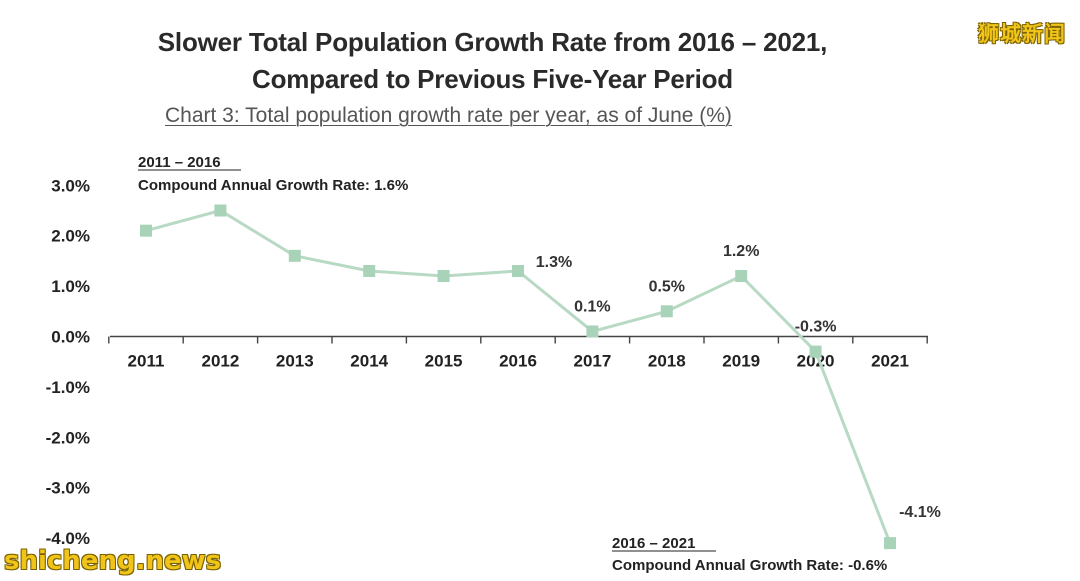 The width and height of the screenshot is (1080, 581). Describe the element at coordinates (741, 361) in the screenshot. I see `x-tick-label: 2019` at that location.